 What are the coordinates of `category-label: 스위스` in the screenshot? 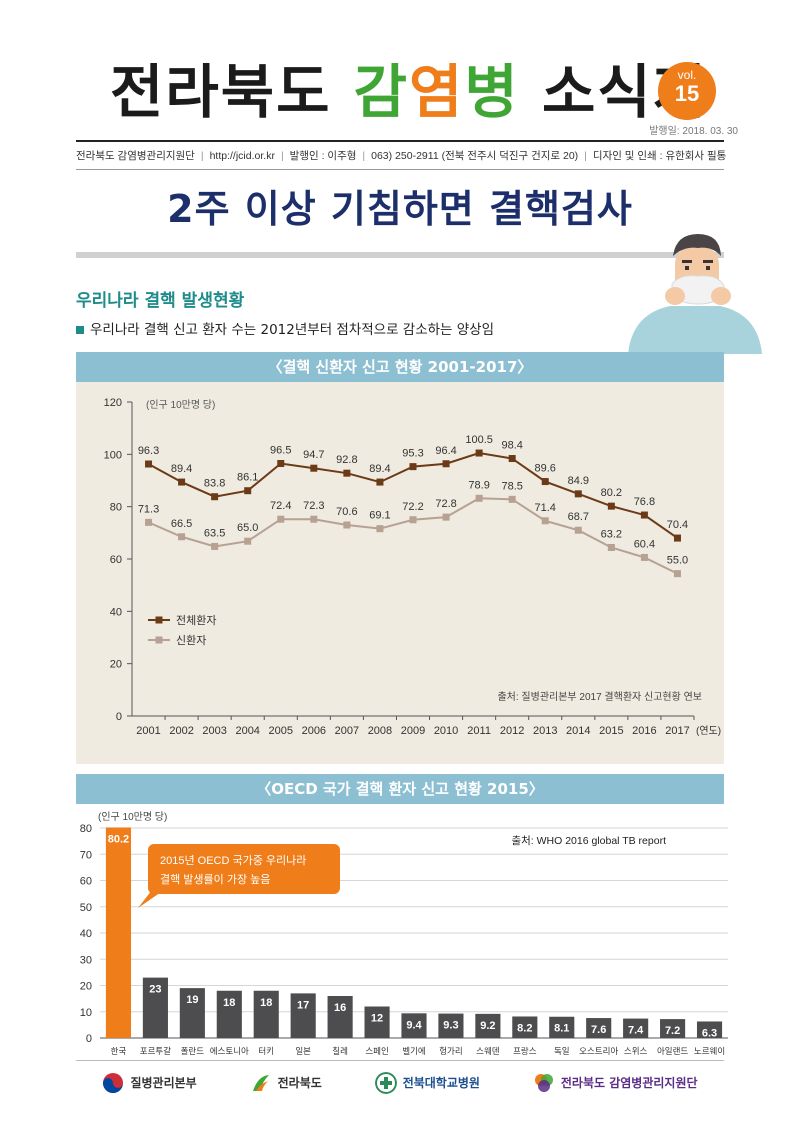 It's located at (636, 1051).